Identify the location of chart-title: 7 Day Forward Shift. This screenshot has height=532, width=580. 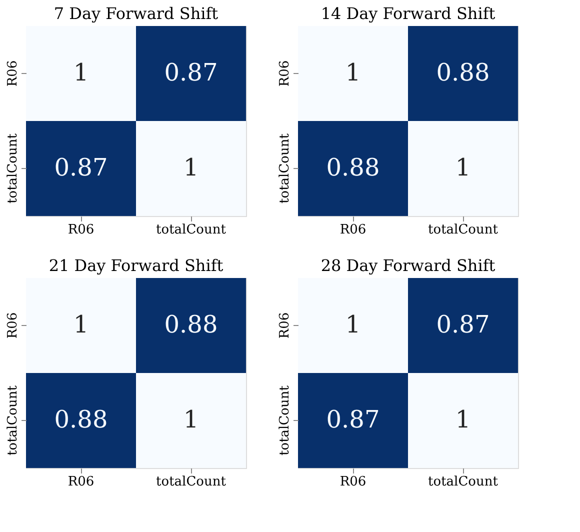
(136, 13).